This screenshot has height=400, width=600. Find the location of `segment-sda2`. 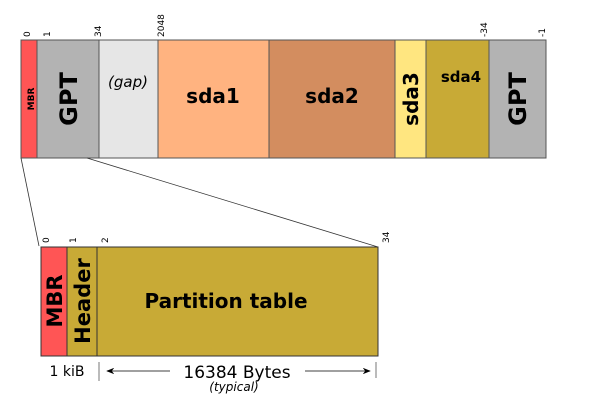

segment-sda2 is located at coordinates (332, 99).